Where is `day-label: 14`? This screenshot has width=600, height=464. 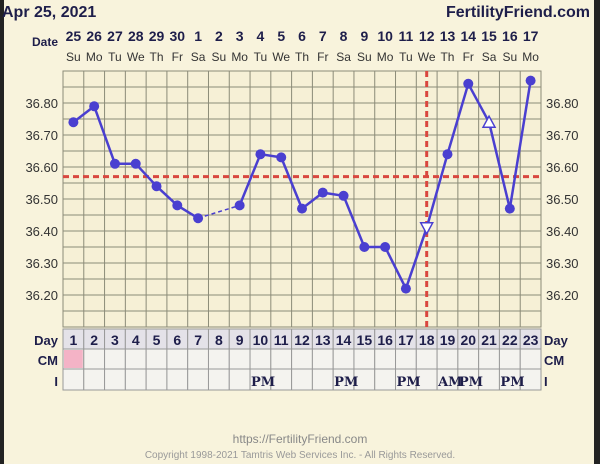 day-label: 14 is located at coordinates (344, 340).